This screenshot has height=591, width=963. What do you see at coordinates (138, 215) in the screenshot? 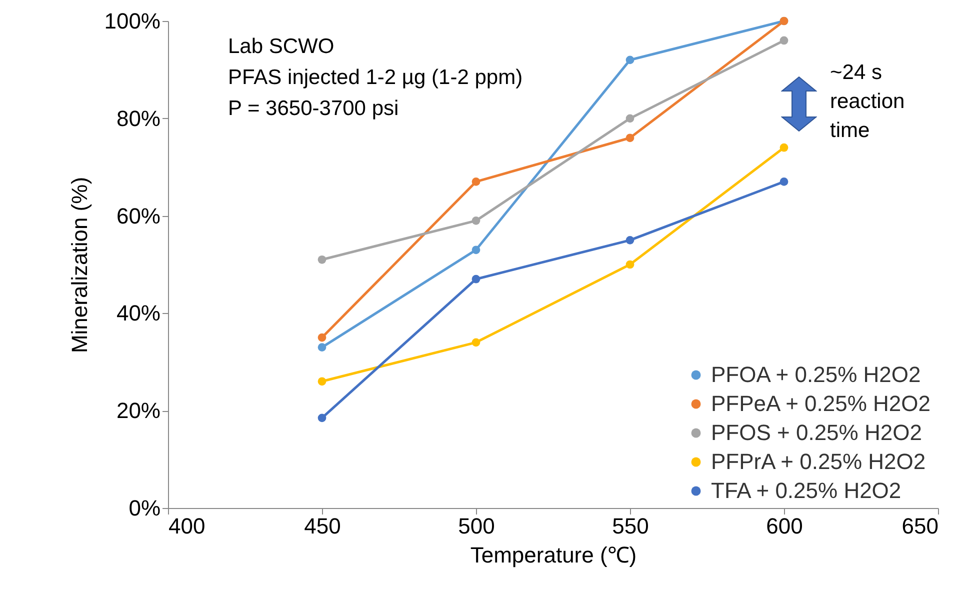
I see `y-tick-label: 60%` at bounding box center [138, 215].